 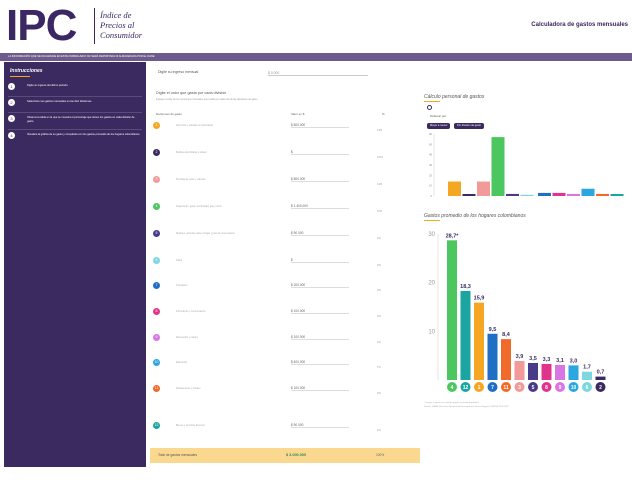 What do you see at coordinates (429, 107) in the screenshot?
I see `toggle-radio` at bounding box center [429, 107].